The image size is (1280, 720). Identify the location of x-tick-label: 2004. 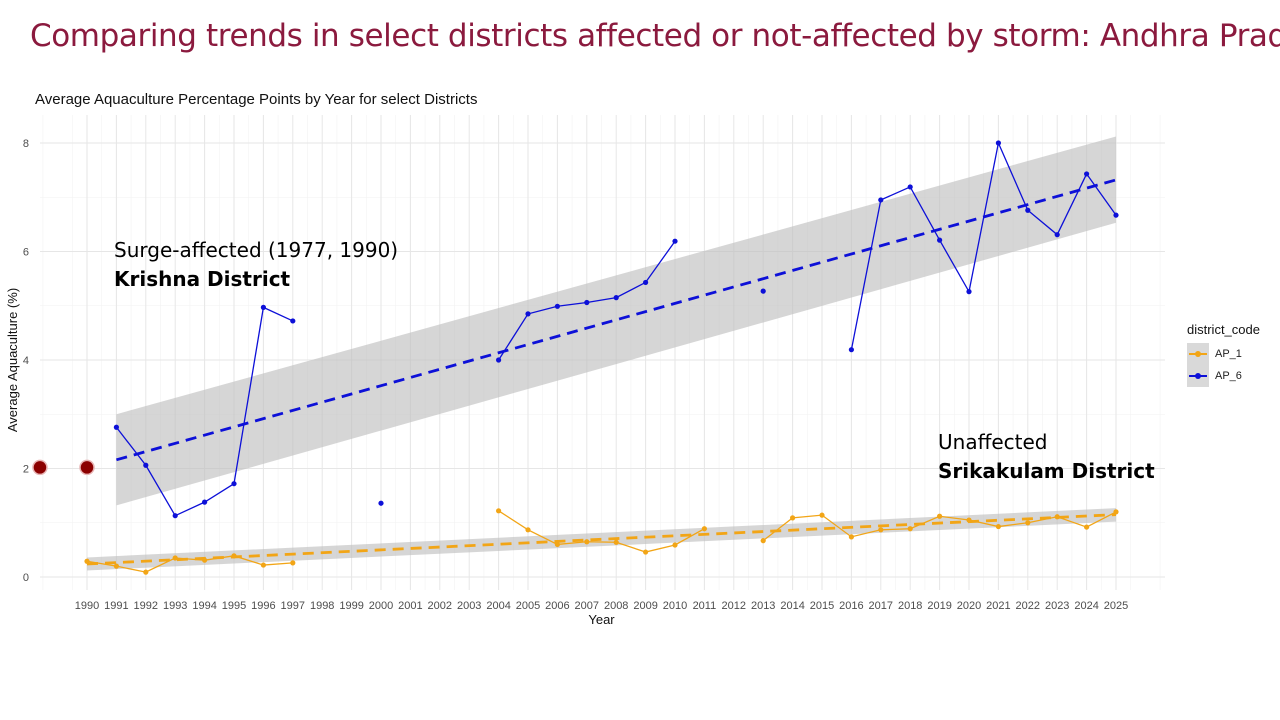
(498, 606).